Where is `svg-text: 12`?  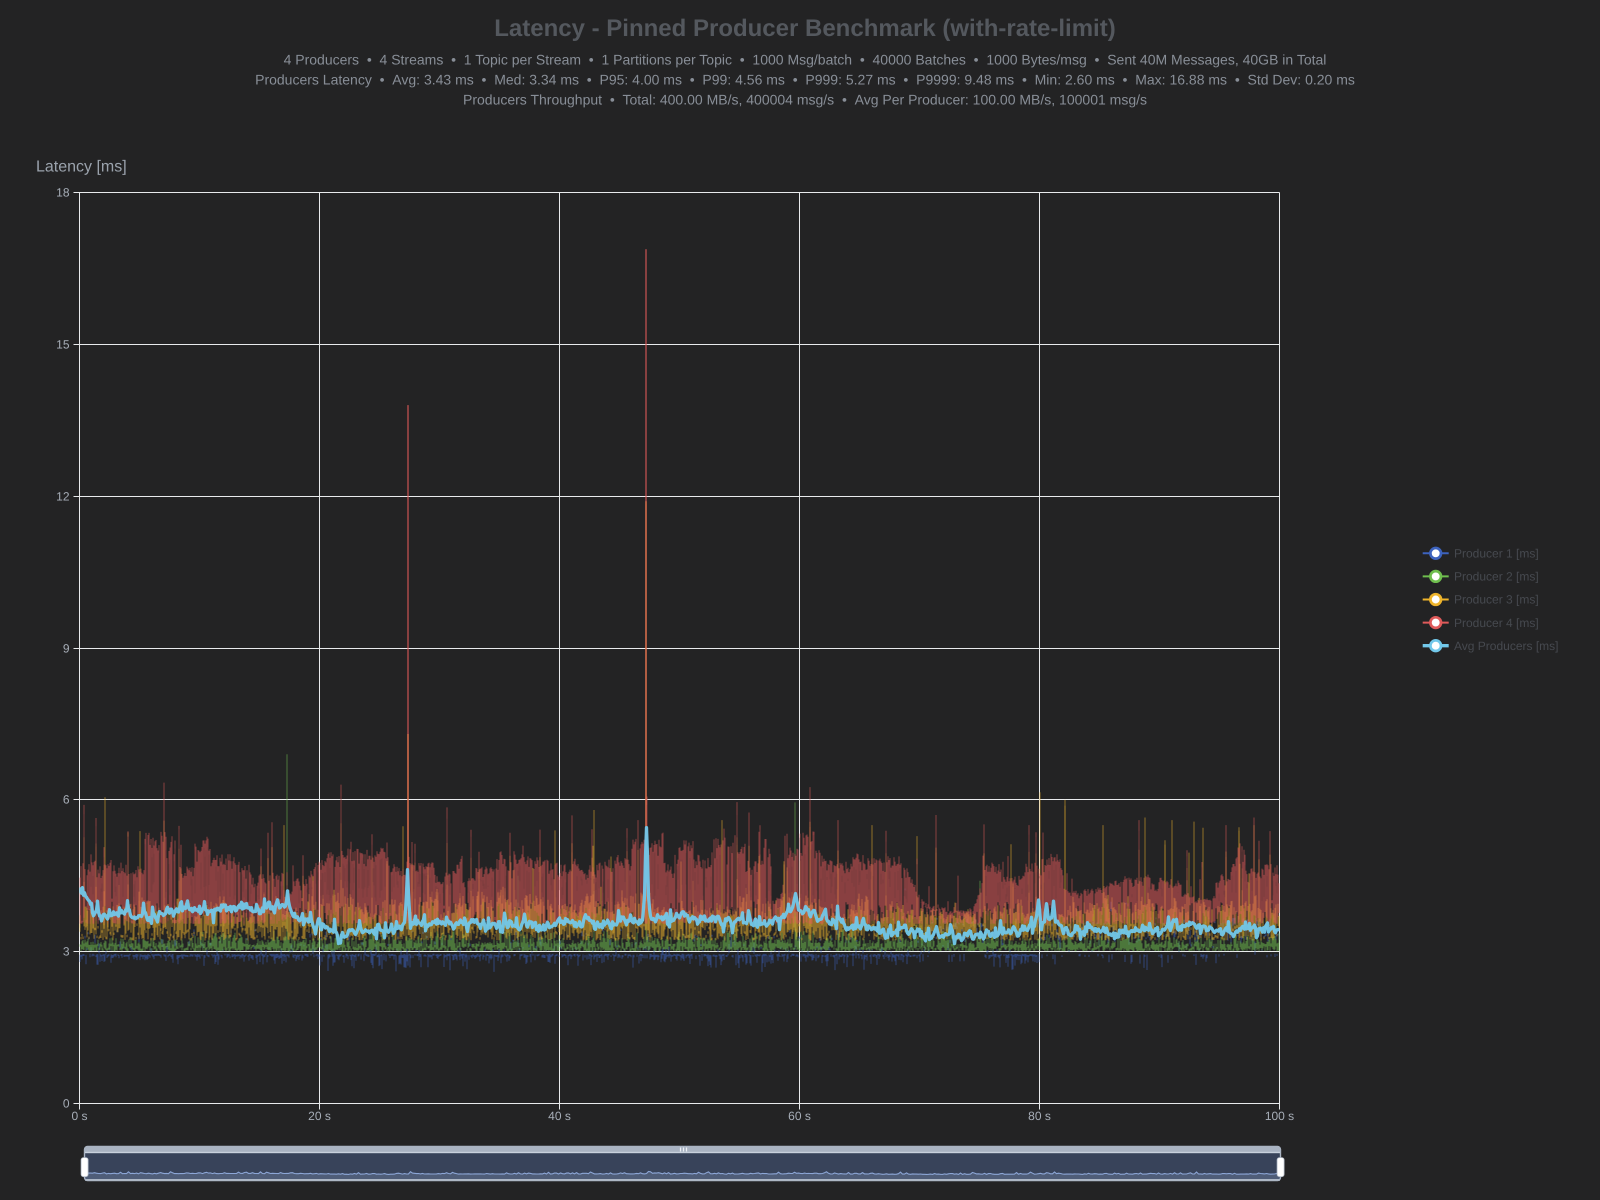 svg-text: 12 is located at coordinates (63, 497).